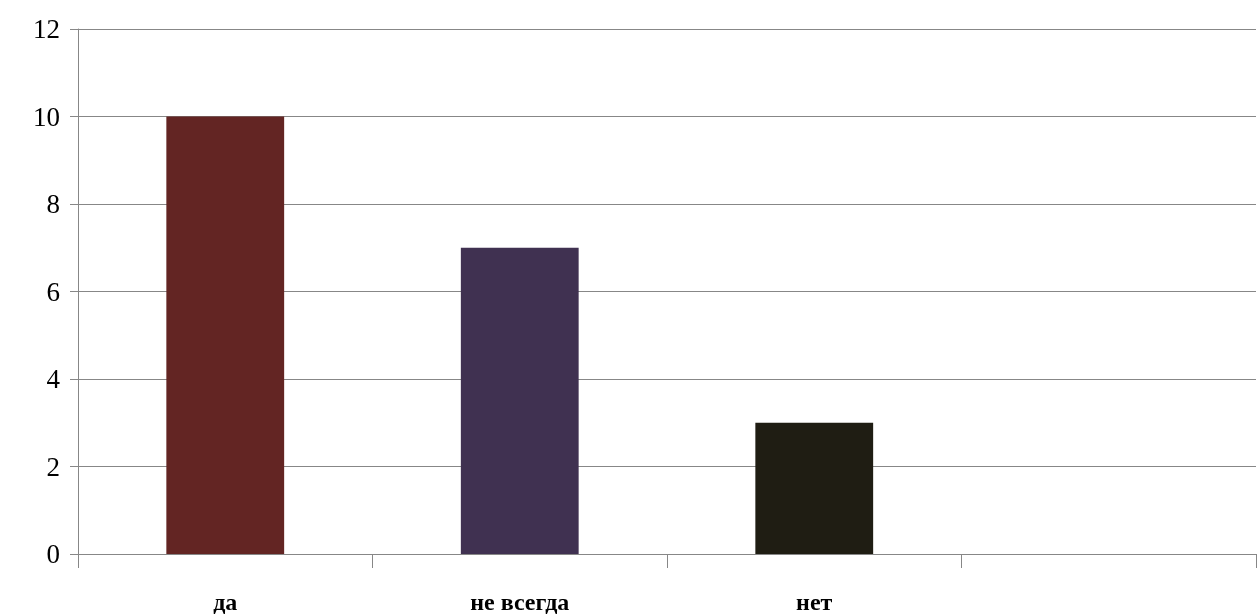 The image size is (1257, 616). Describe the element at coordinates (53, 554) in the screenshot. I see `y-tick-label: 0` at that location.